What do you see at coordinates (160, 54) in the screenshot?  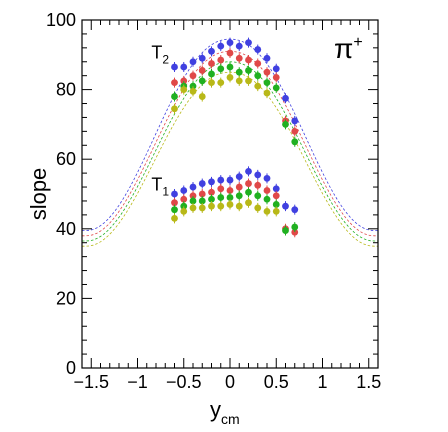 I see `annotation-T2: T2` at bounding box center [160, 54].